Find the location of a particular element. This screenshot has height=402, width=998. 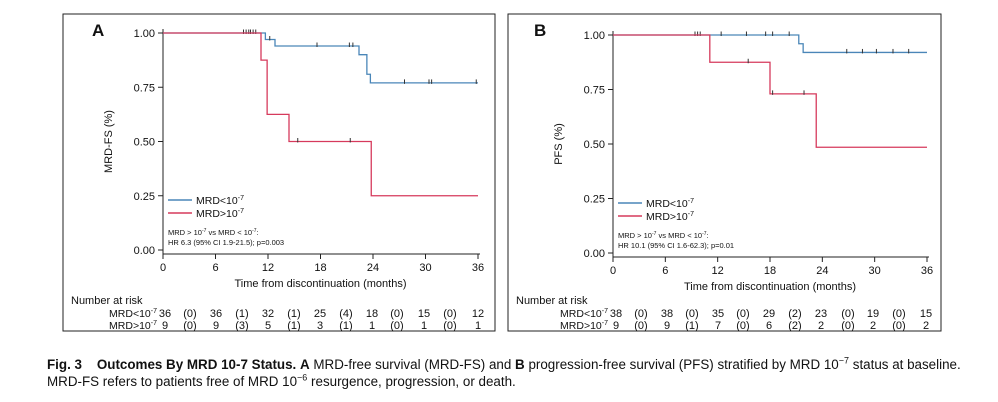

risk-count: 15 is located at coordinates (926, 314).